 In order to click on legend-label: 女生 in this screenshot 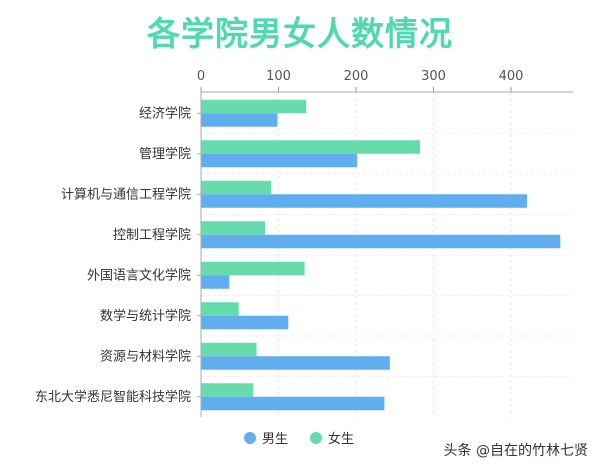, I will do `click(341, 439)`.